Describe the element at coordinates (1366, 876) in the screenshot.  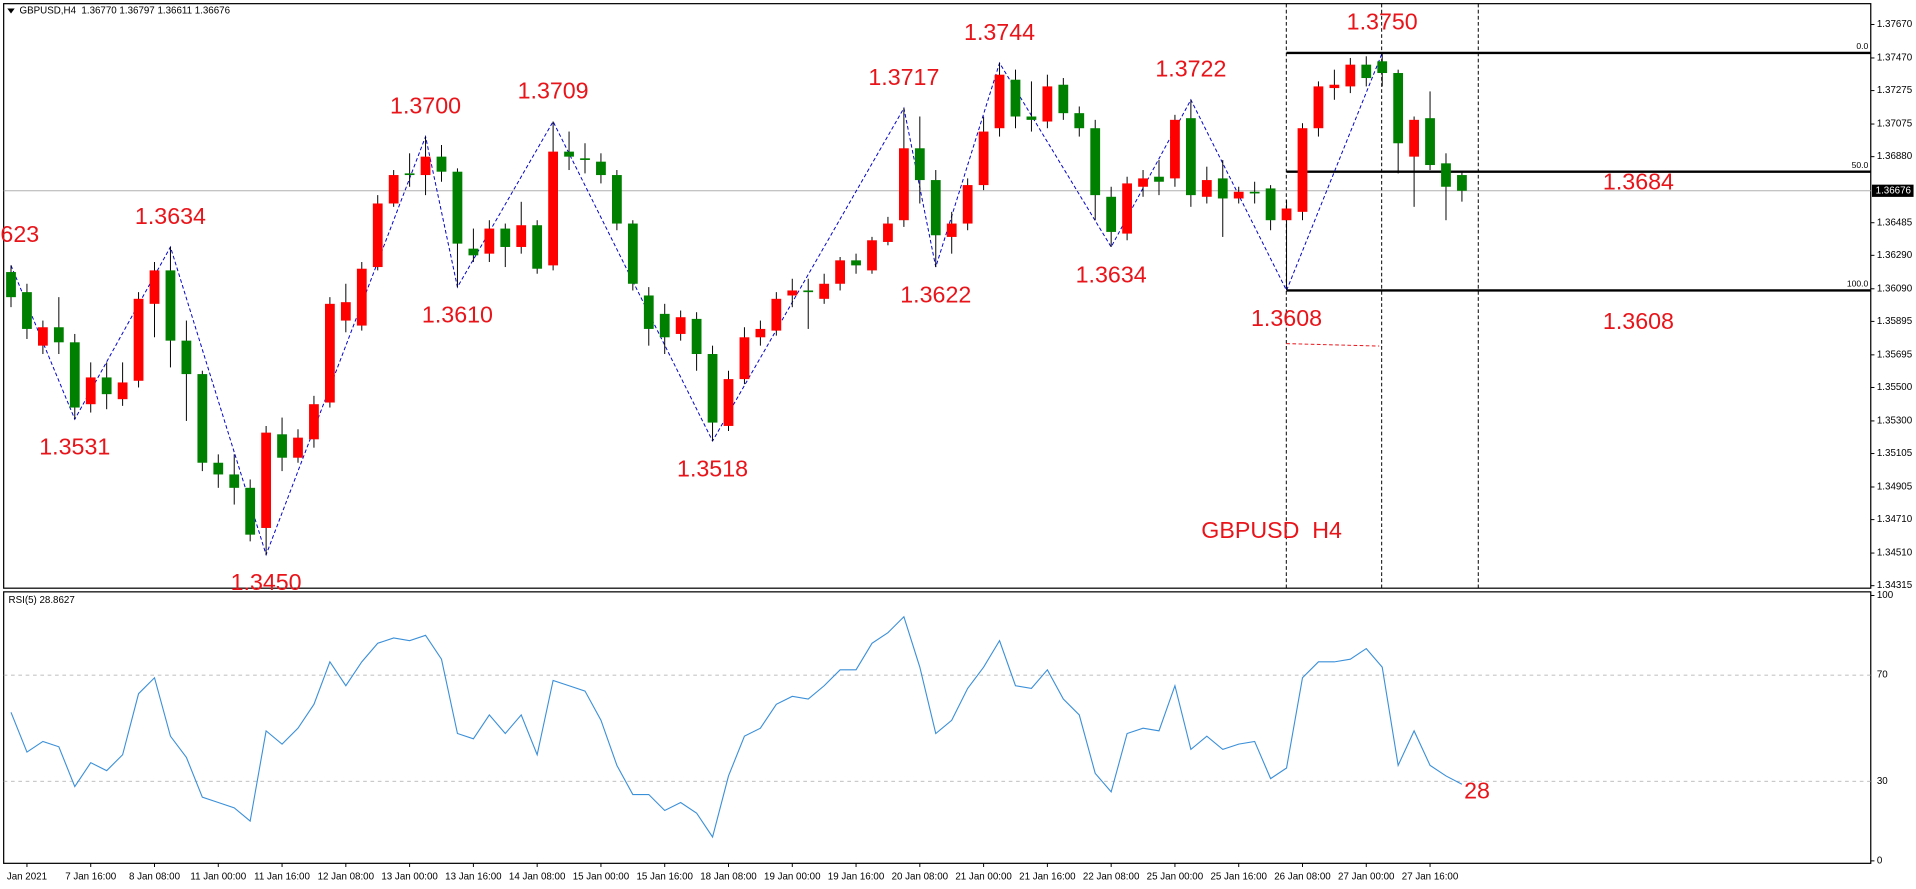
I see `x-tick-label: 27 Jan 00:00` at that location.